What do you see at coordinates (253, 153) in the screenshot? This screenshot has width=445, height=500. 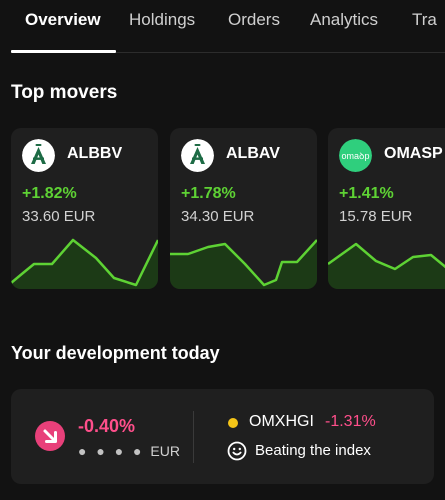 I see `ticker: ALBAV` at bounding box center [253, 153].